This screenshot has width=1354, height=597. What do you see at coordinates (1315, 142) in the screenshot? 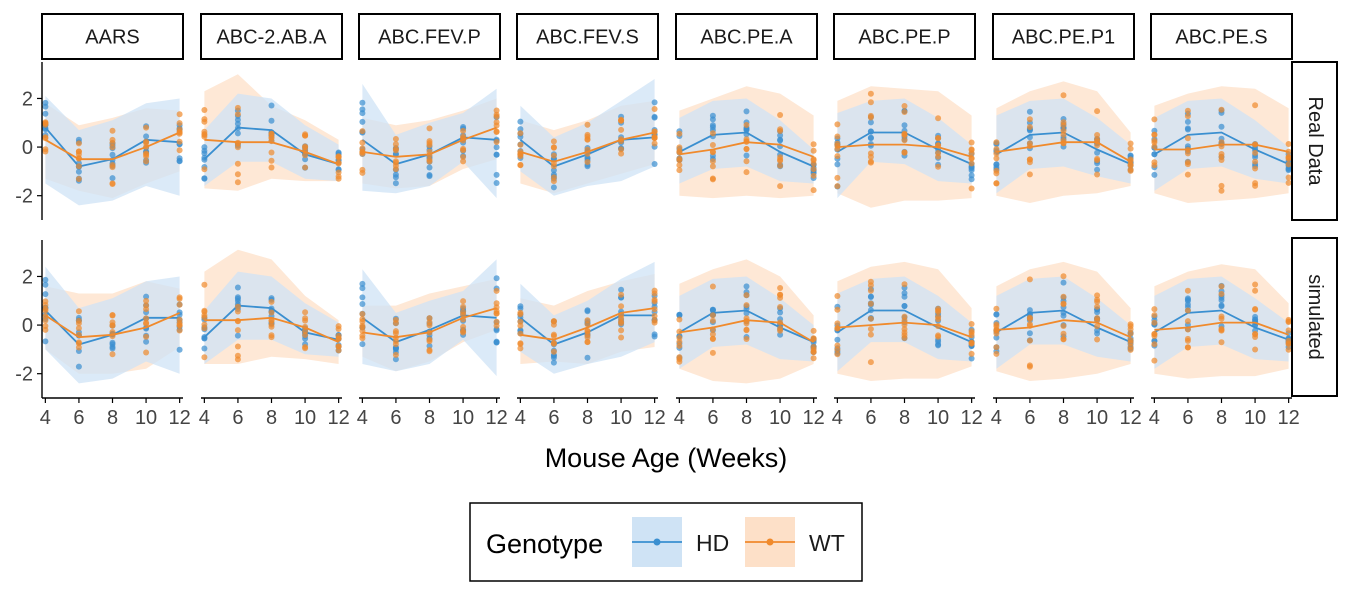
I see `row-strip-label: Real Data` at bounding box center [1315, 142].